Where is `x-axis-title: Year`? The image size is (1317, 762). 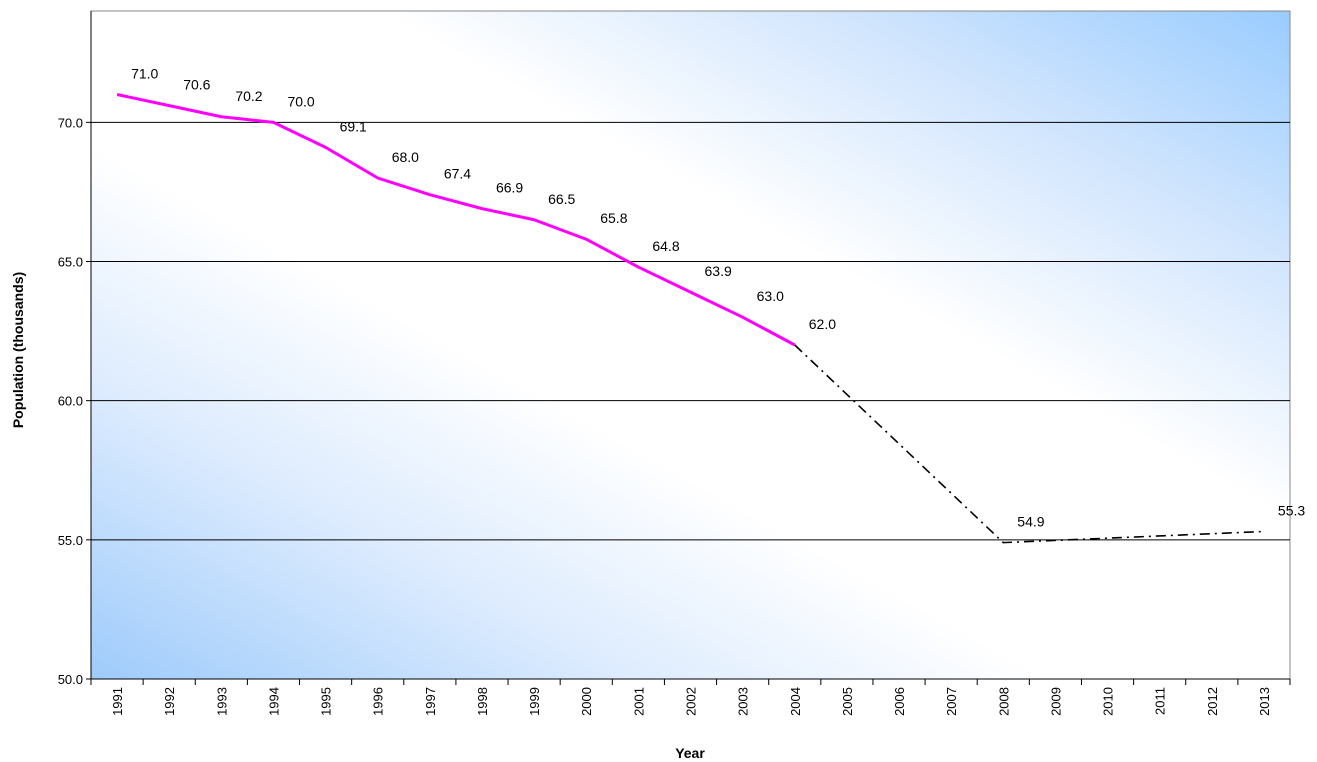
x-axis-title: Year is located at coordinates (690, 753).